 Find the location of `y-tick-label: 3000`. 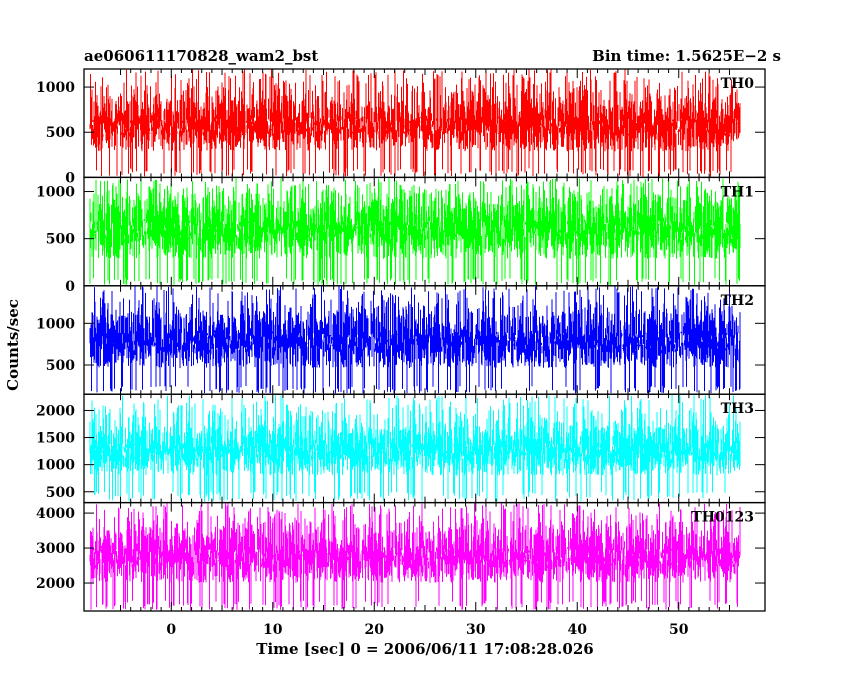

y-tick-label: 3000 is located at coordinates (55, 549).